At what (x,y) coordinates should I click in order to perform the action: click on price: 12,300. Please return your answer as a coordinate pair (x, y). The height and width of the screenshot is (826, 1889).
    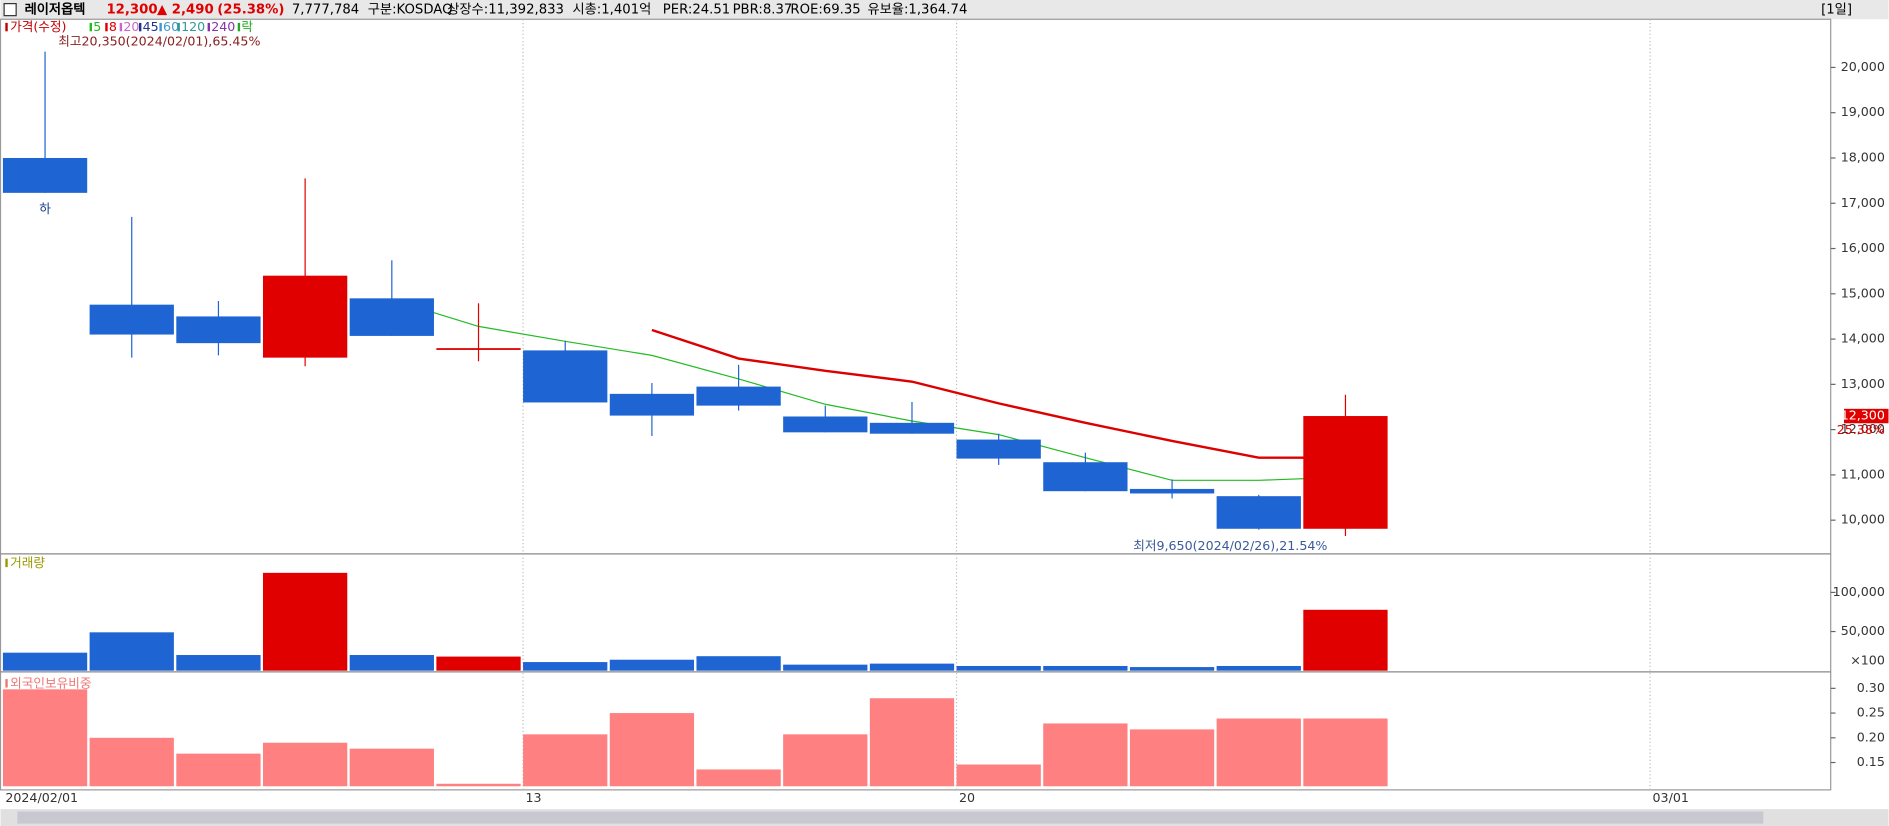
    Looking at the image, I should click on (131, 10).